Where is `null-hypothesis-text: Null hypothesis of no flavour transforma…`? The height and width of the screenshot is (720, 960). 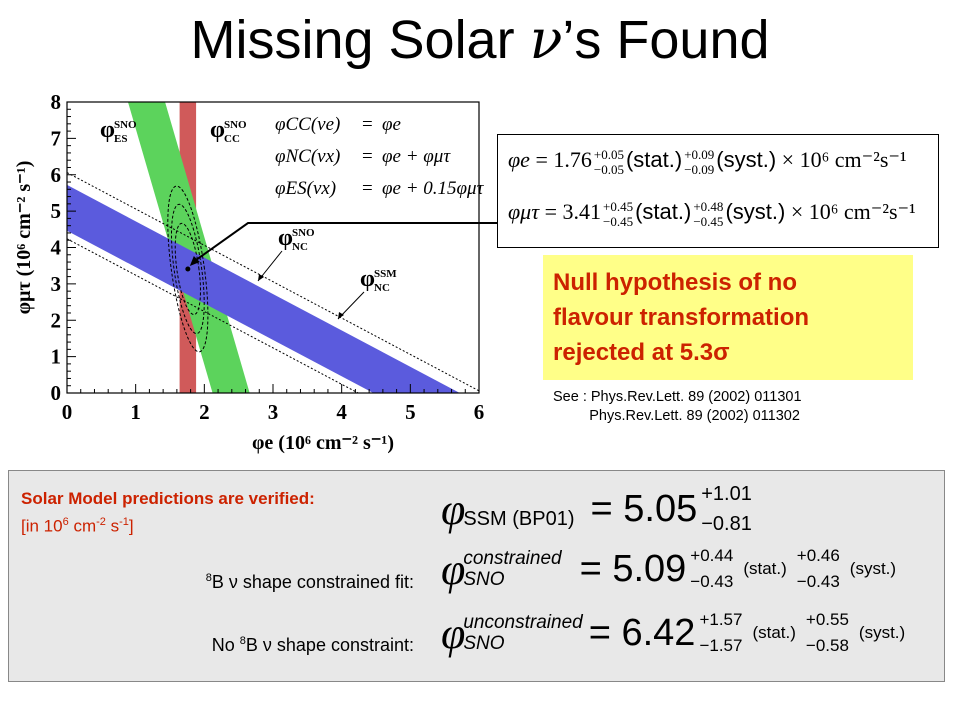 null-hypothesis-text: Null hypothesis of no flavour transforma… is located at coordinates (681, 317).